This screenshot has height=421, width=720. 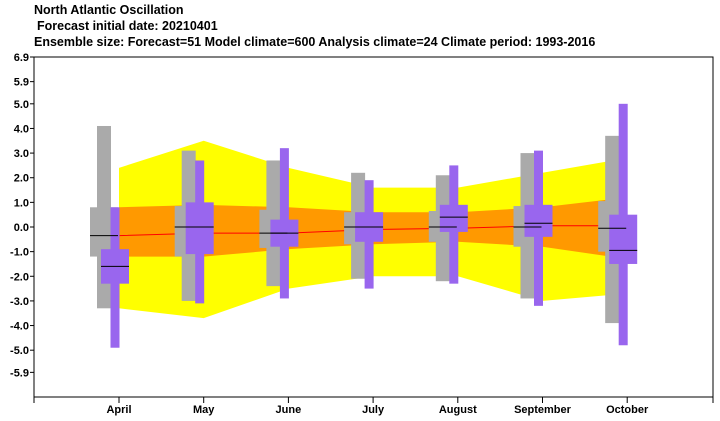 I want to click on y-tick-label: -1.0, so click(x=19, y=253).